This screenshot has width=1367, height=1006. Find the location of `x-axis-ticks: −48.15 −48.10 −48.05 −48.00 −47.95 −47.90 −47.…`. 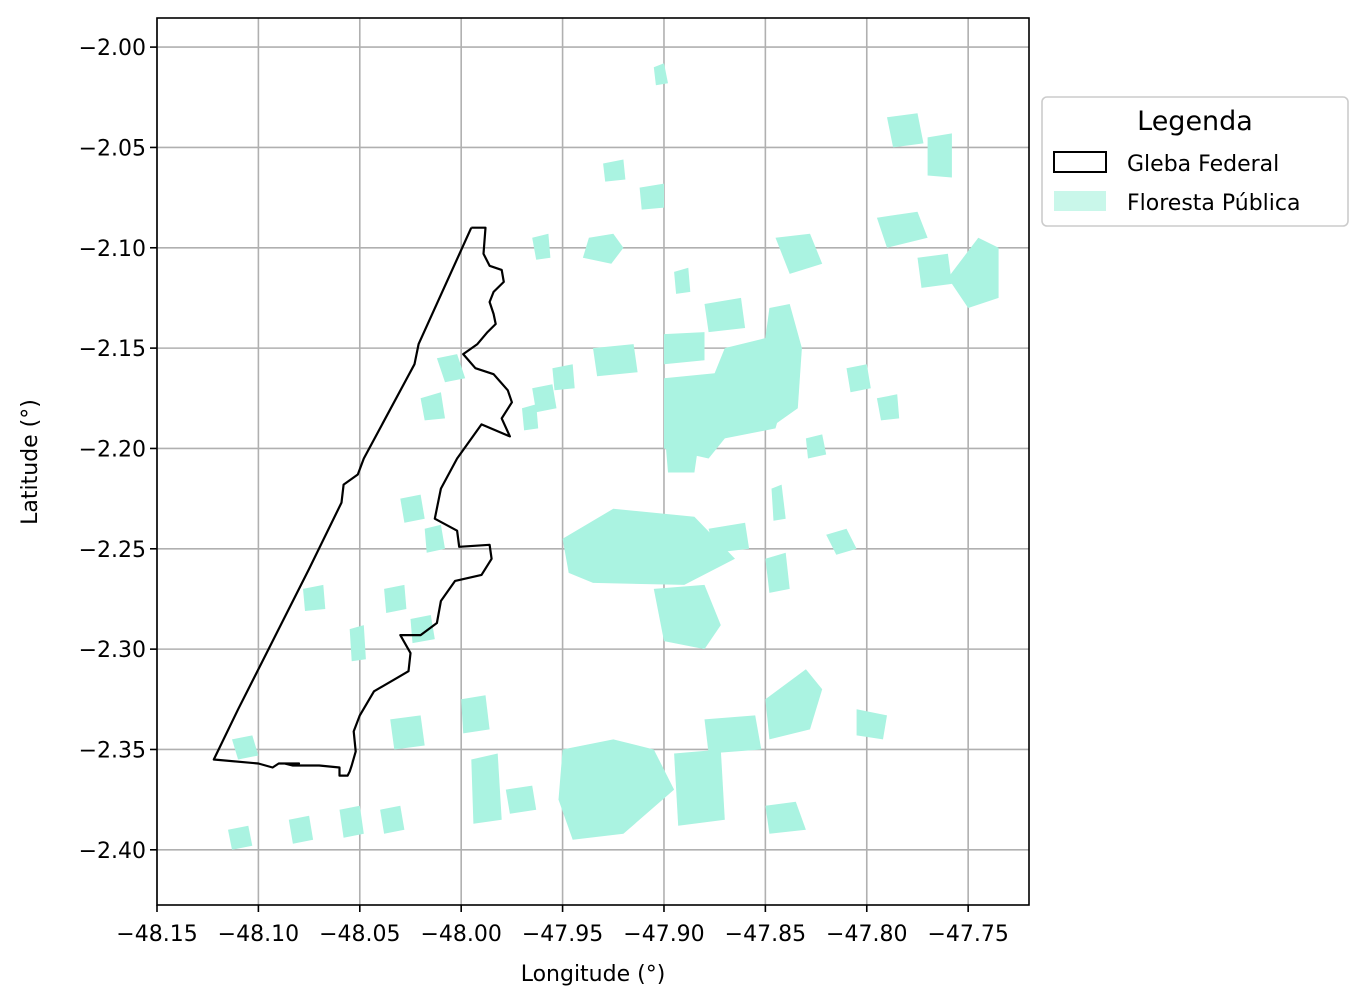

x-axis-ticks: −48.15 −48.10 −48.05 −48.00 −47.95 −47.90 −47.… is located at coordinates (562, 926).